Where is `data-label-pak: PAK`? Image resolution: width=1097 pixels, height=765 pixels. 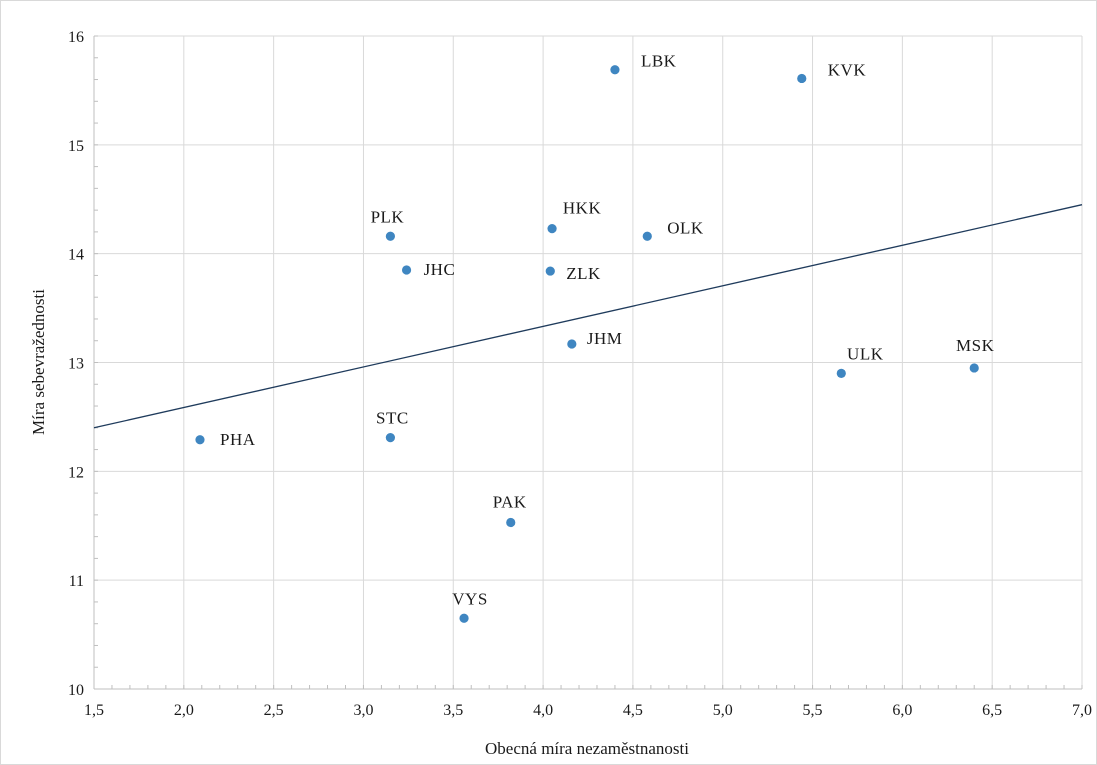 data-label-pak: PAK is located at coordinates (510, 501).